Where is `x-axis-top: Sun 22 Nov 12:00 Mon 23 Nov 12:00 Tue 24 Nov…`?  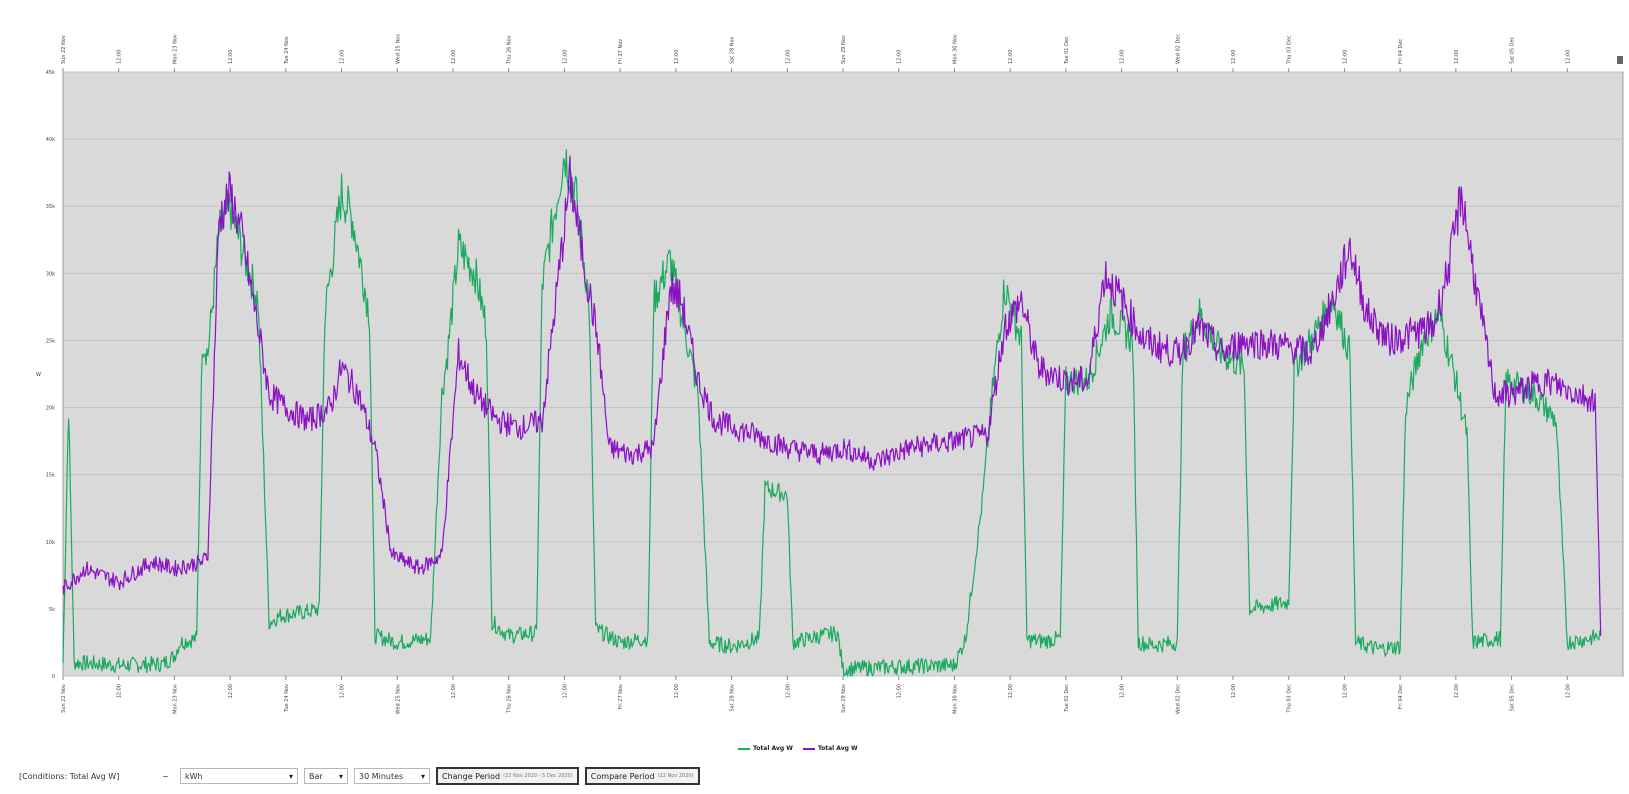
x-axis-top: Sun 22 Nov 12:00 Mon 23 Nov 12:00 Tue 24 Nov… is located at coordinates (816, 53).